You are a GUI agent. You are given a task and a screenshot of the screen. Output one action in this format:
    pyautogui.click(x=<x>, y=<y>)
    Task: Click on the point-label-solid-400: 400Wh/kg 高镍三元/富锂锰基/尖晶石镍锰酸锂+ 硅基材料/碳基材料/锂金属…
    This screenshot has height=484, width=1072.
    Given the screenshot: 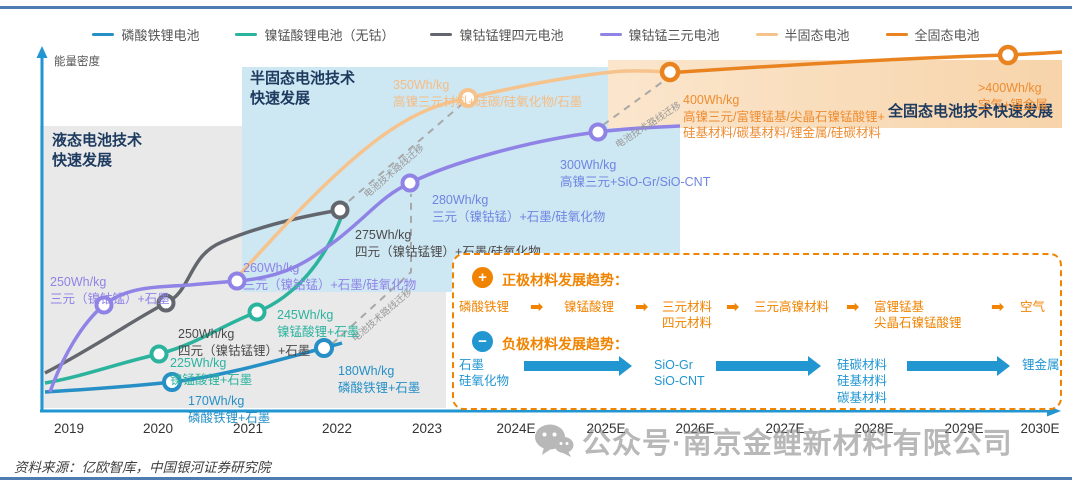 What is the action you would take?
    pyautogui.click(x=784, y=108)
    